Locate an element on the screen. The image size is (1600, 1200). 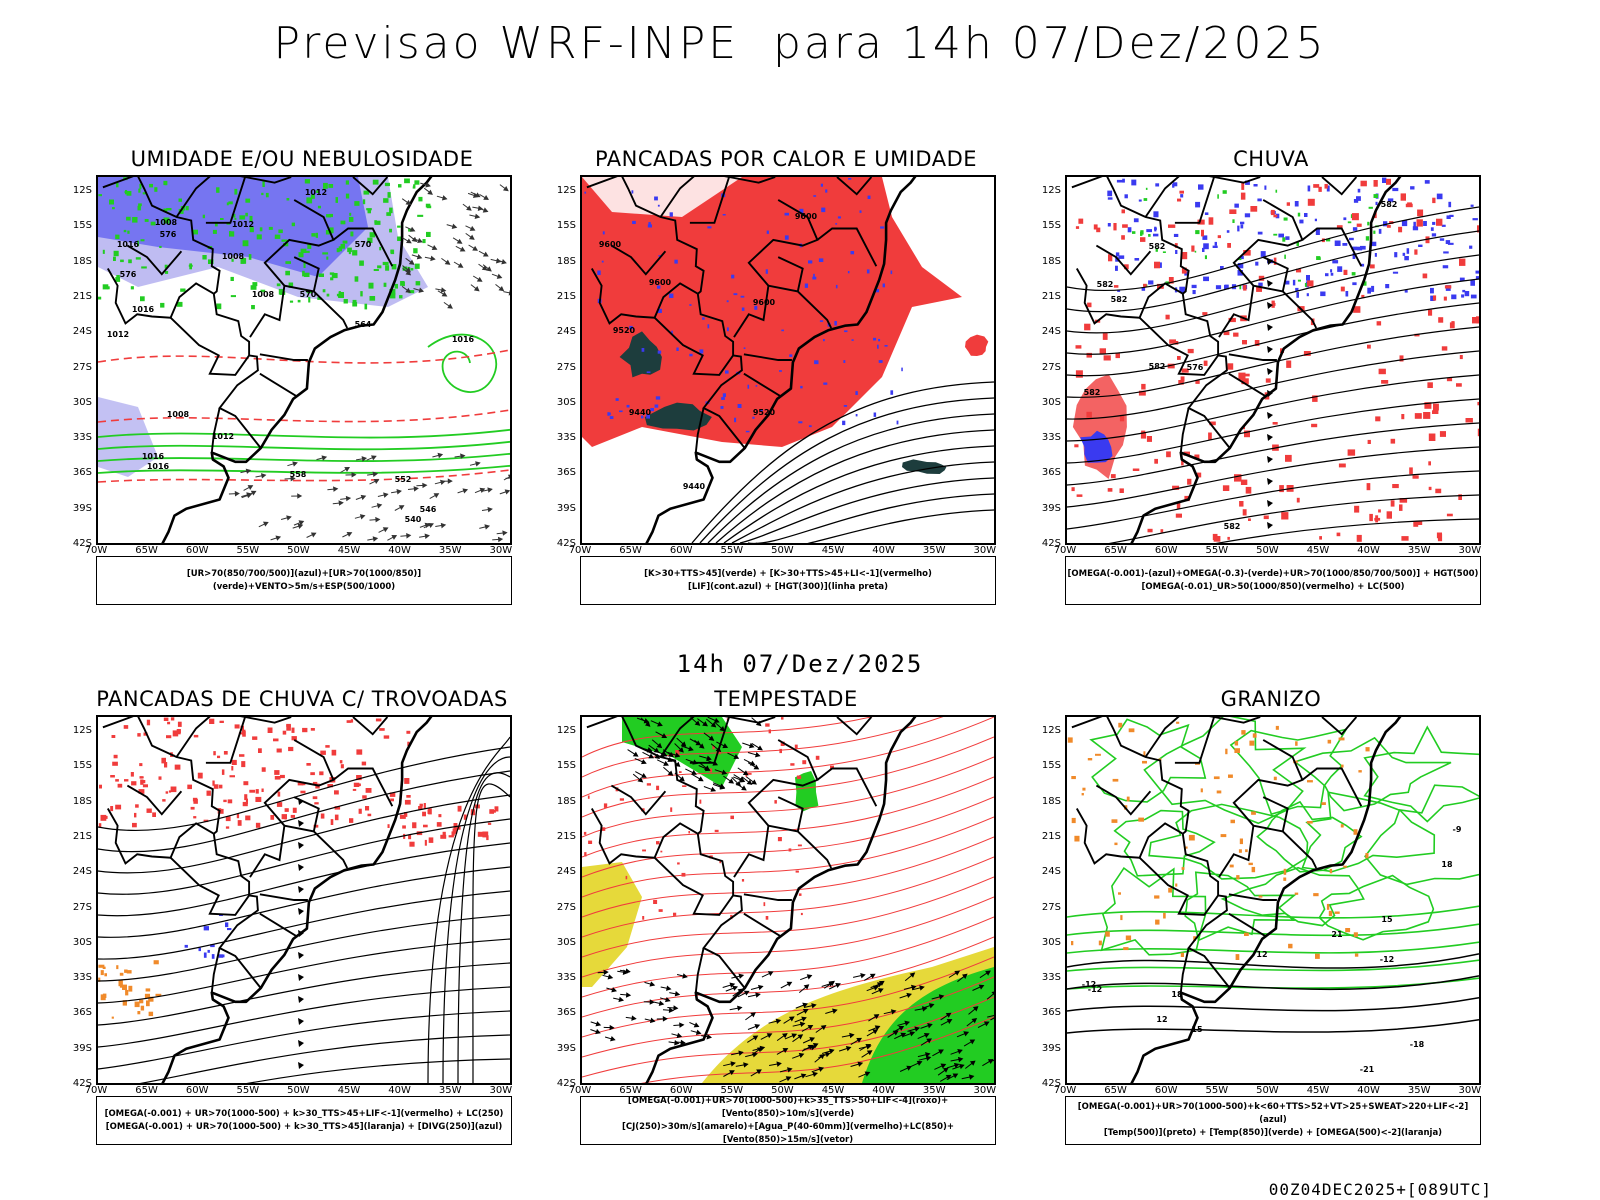
contour-label: 1012 is located at coordinates (118, 334).